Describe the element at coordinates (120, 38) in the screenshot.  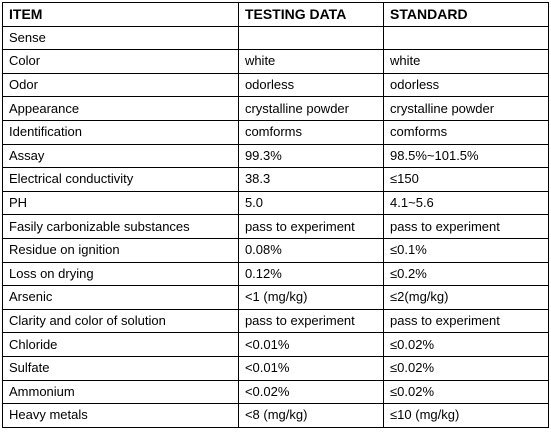
I see `item-cell: Sense` at that location.